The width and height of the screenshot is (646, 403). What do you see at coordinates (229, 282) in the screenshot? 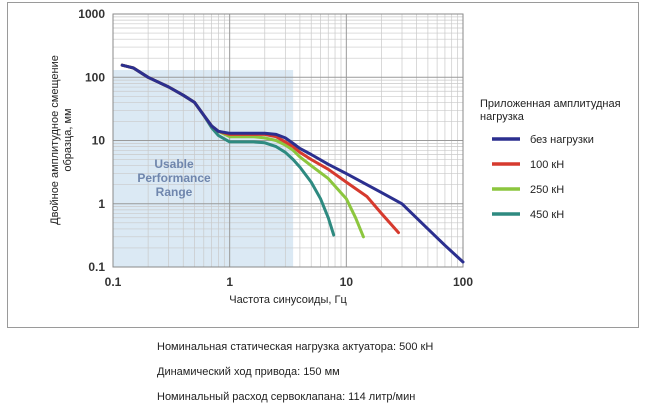
I see `x-tick-label: 1` at bounding box center [229, 282].